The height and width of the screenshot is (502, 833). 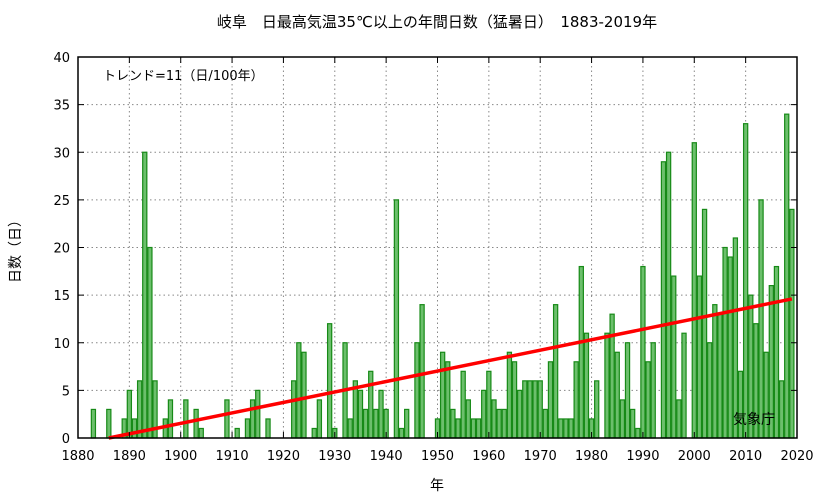 What do you see at coordinates (761, 319) in the screenshot?
I see `bar-2013` at bounding box center [761, 319].